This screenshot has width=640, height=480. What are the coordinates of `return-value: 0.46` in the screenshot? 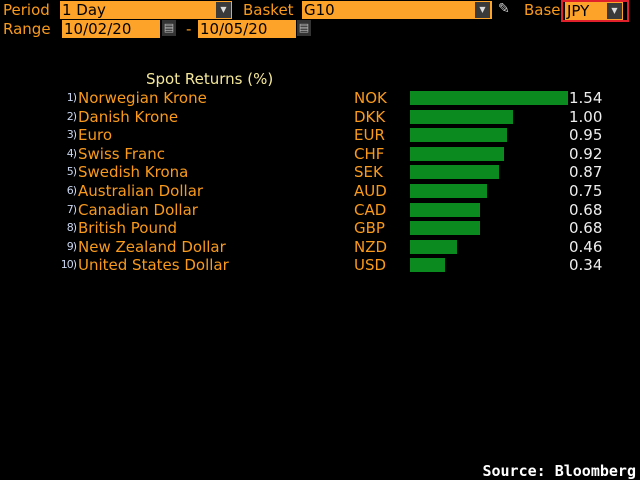 It's located at (586, 246).